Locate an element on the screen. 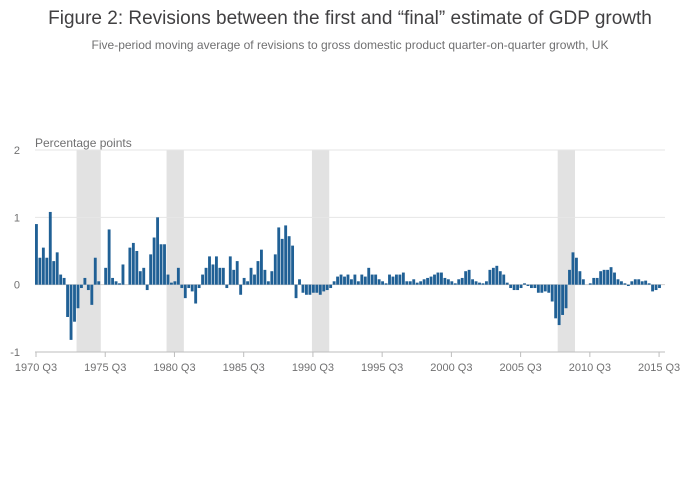 The height and width of the screenshot is (502, 700). x-tick-label: 2015 Q3 is located at coordinates (659, 368).